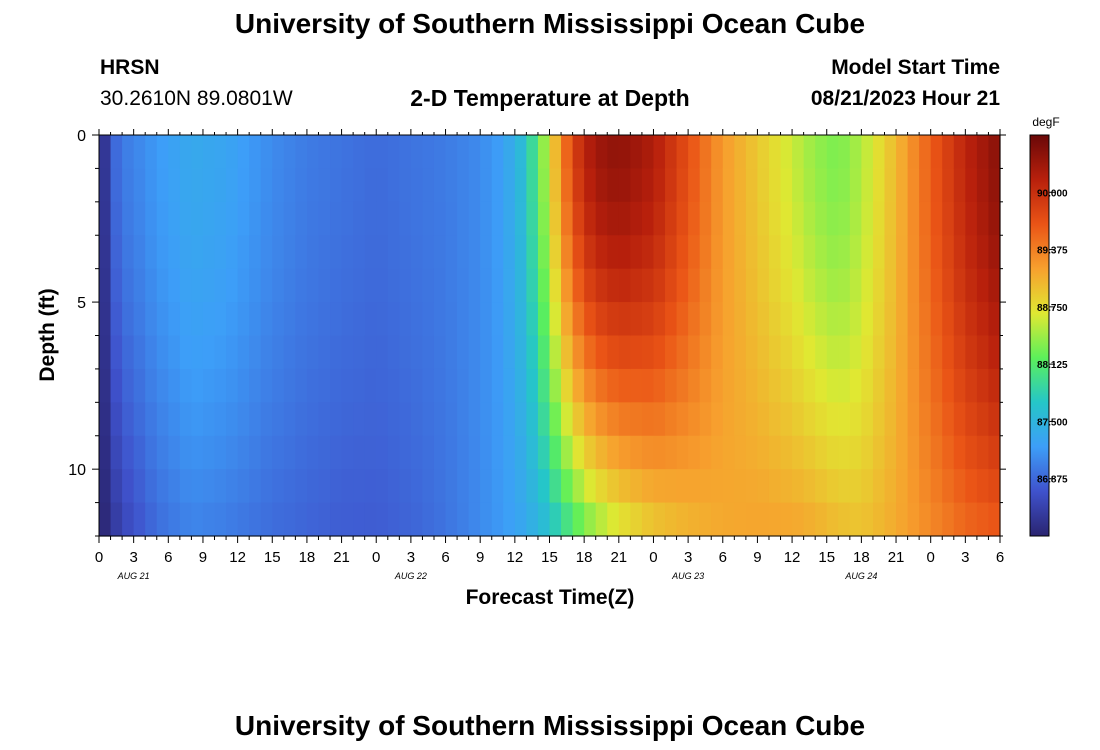 Image resolution: width=1100 pixels, height=750 pixels. Describe the element at coordinates (1052, 336) in the screenshot. I see `colorbar-ticks: 86.875 87.500 88.125 88.750 89.375 90.000` at that location.